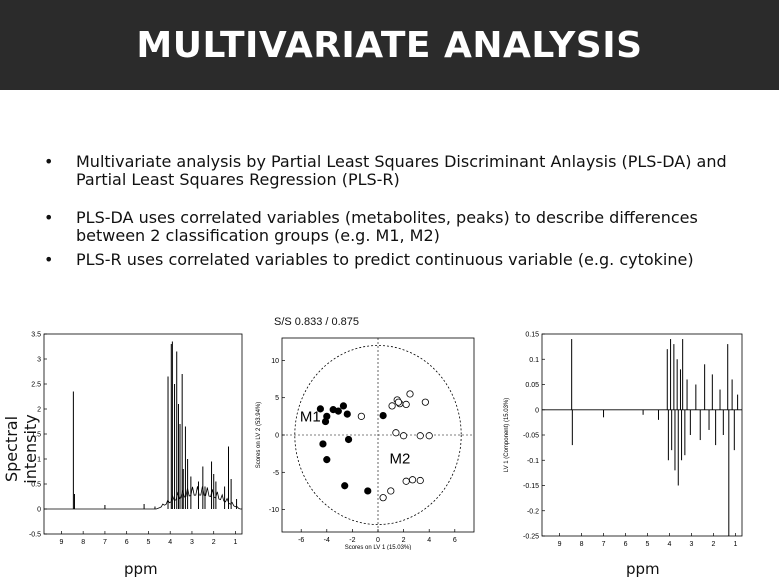  Describe the element at coordinates (141, 569) in the screenshot. I see `ppm-label-left: ppm` at that location.